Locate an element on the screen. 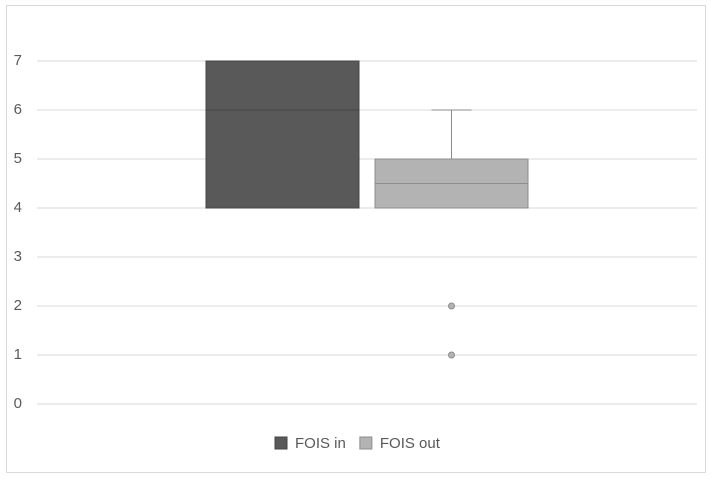  box is located at coordinates (282, 134).